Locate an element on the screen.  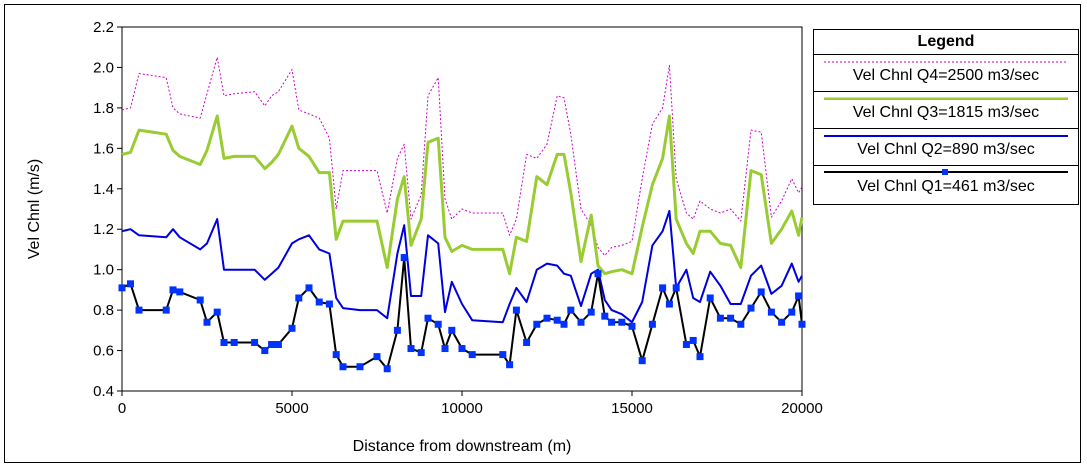
legend-label-q1: Vel Chnl Q1=461 m3/sec is located at coordinates (946, 186).